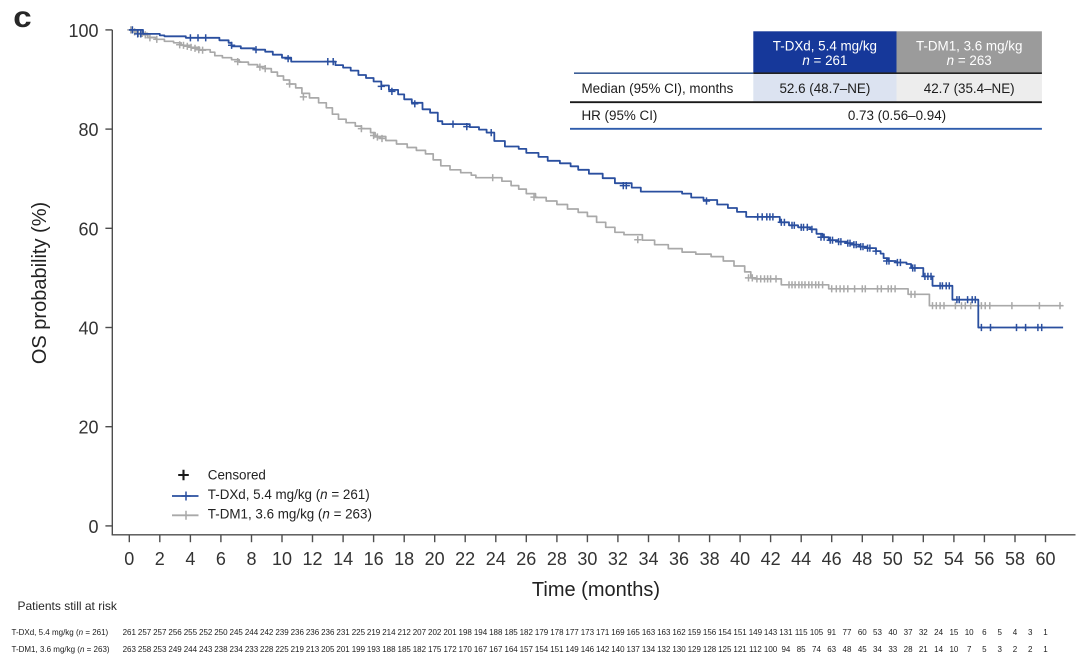  What do you see at coordinates (679, 559) in the screenshot?
I see `svg-text: 36` at bounding box center [679, 559].